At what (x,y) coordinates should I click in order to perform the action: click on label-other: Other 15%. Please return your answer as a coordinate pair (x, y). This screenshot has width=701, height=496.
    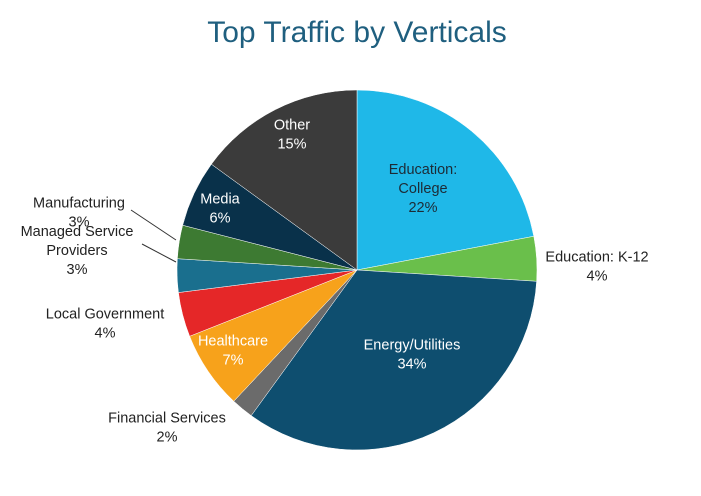
    Looking at the image, I should click on (292, 135).